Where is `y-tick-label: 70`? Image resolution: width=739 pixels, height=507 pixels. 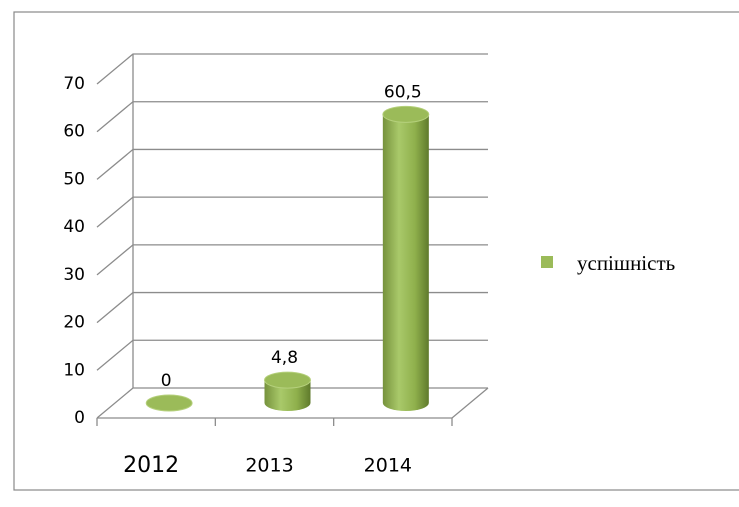 y-tick-label: 70 is located at coordinates (74, 84).